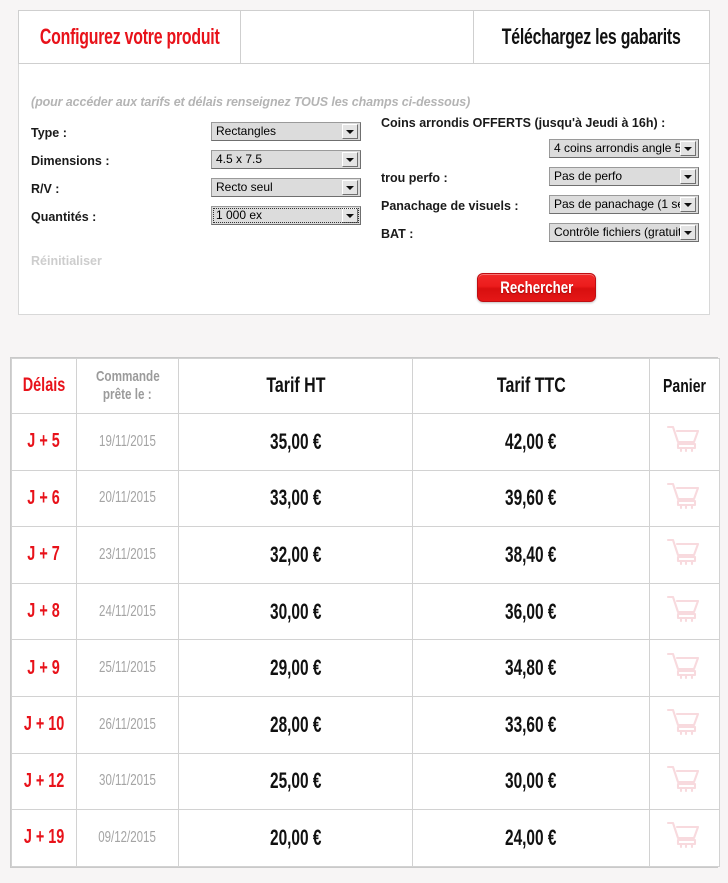 Image resolution: width=728 pixels, height=883 pixels. Describe the element at coordinates (546, 153) in the screenshot. I see `field-row-coins-arrondis: 4 coins arrondis angle 5` at that location.